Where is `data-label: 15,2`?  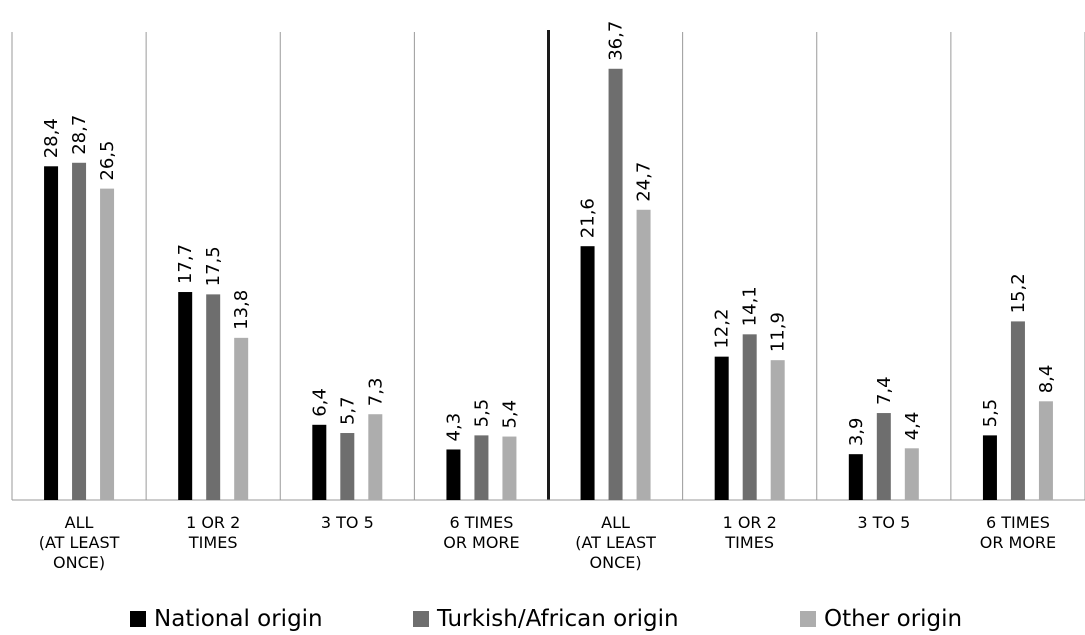
data-label: 15,2 is located at coordinates (1018, 293).